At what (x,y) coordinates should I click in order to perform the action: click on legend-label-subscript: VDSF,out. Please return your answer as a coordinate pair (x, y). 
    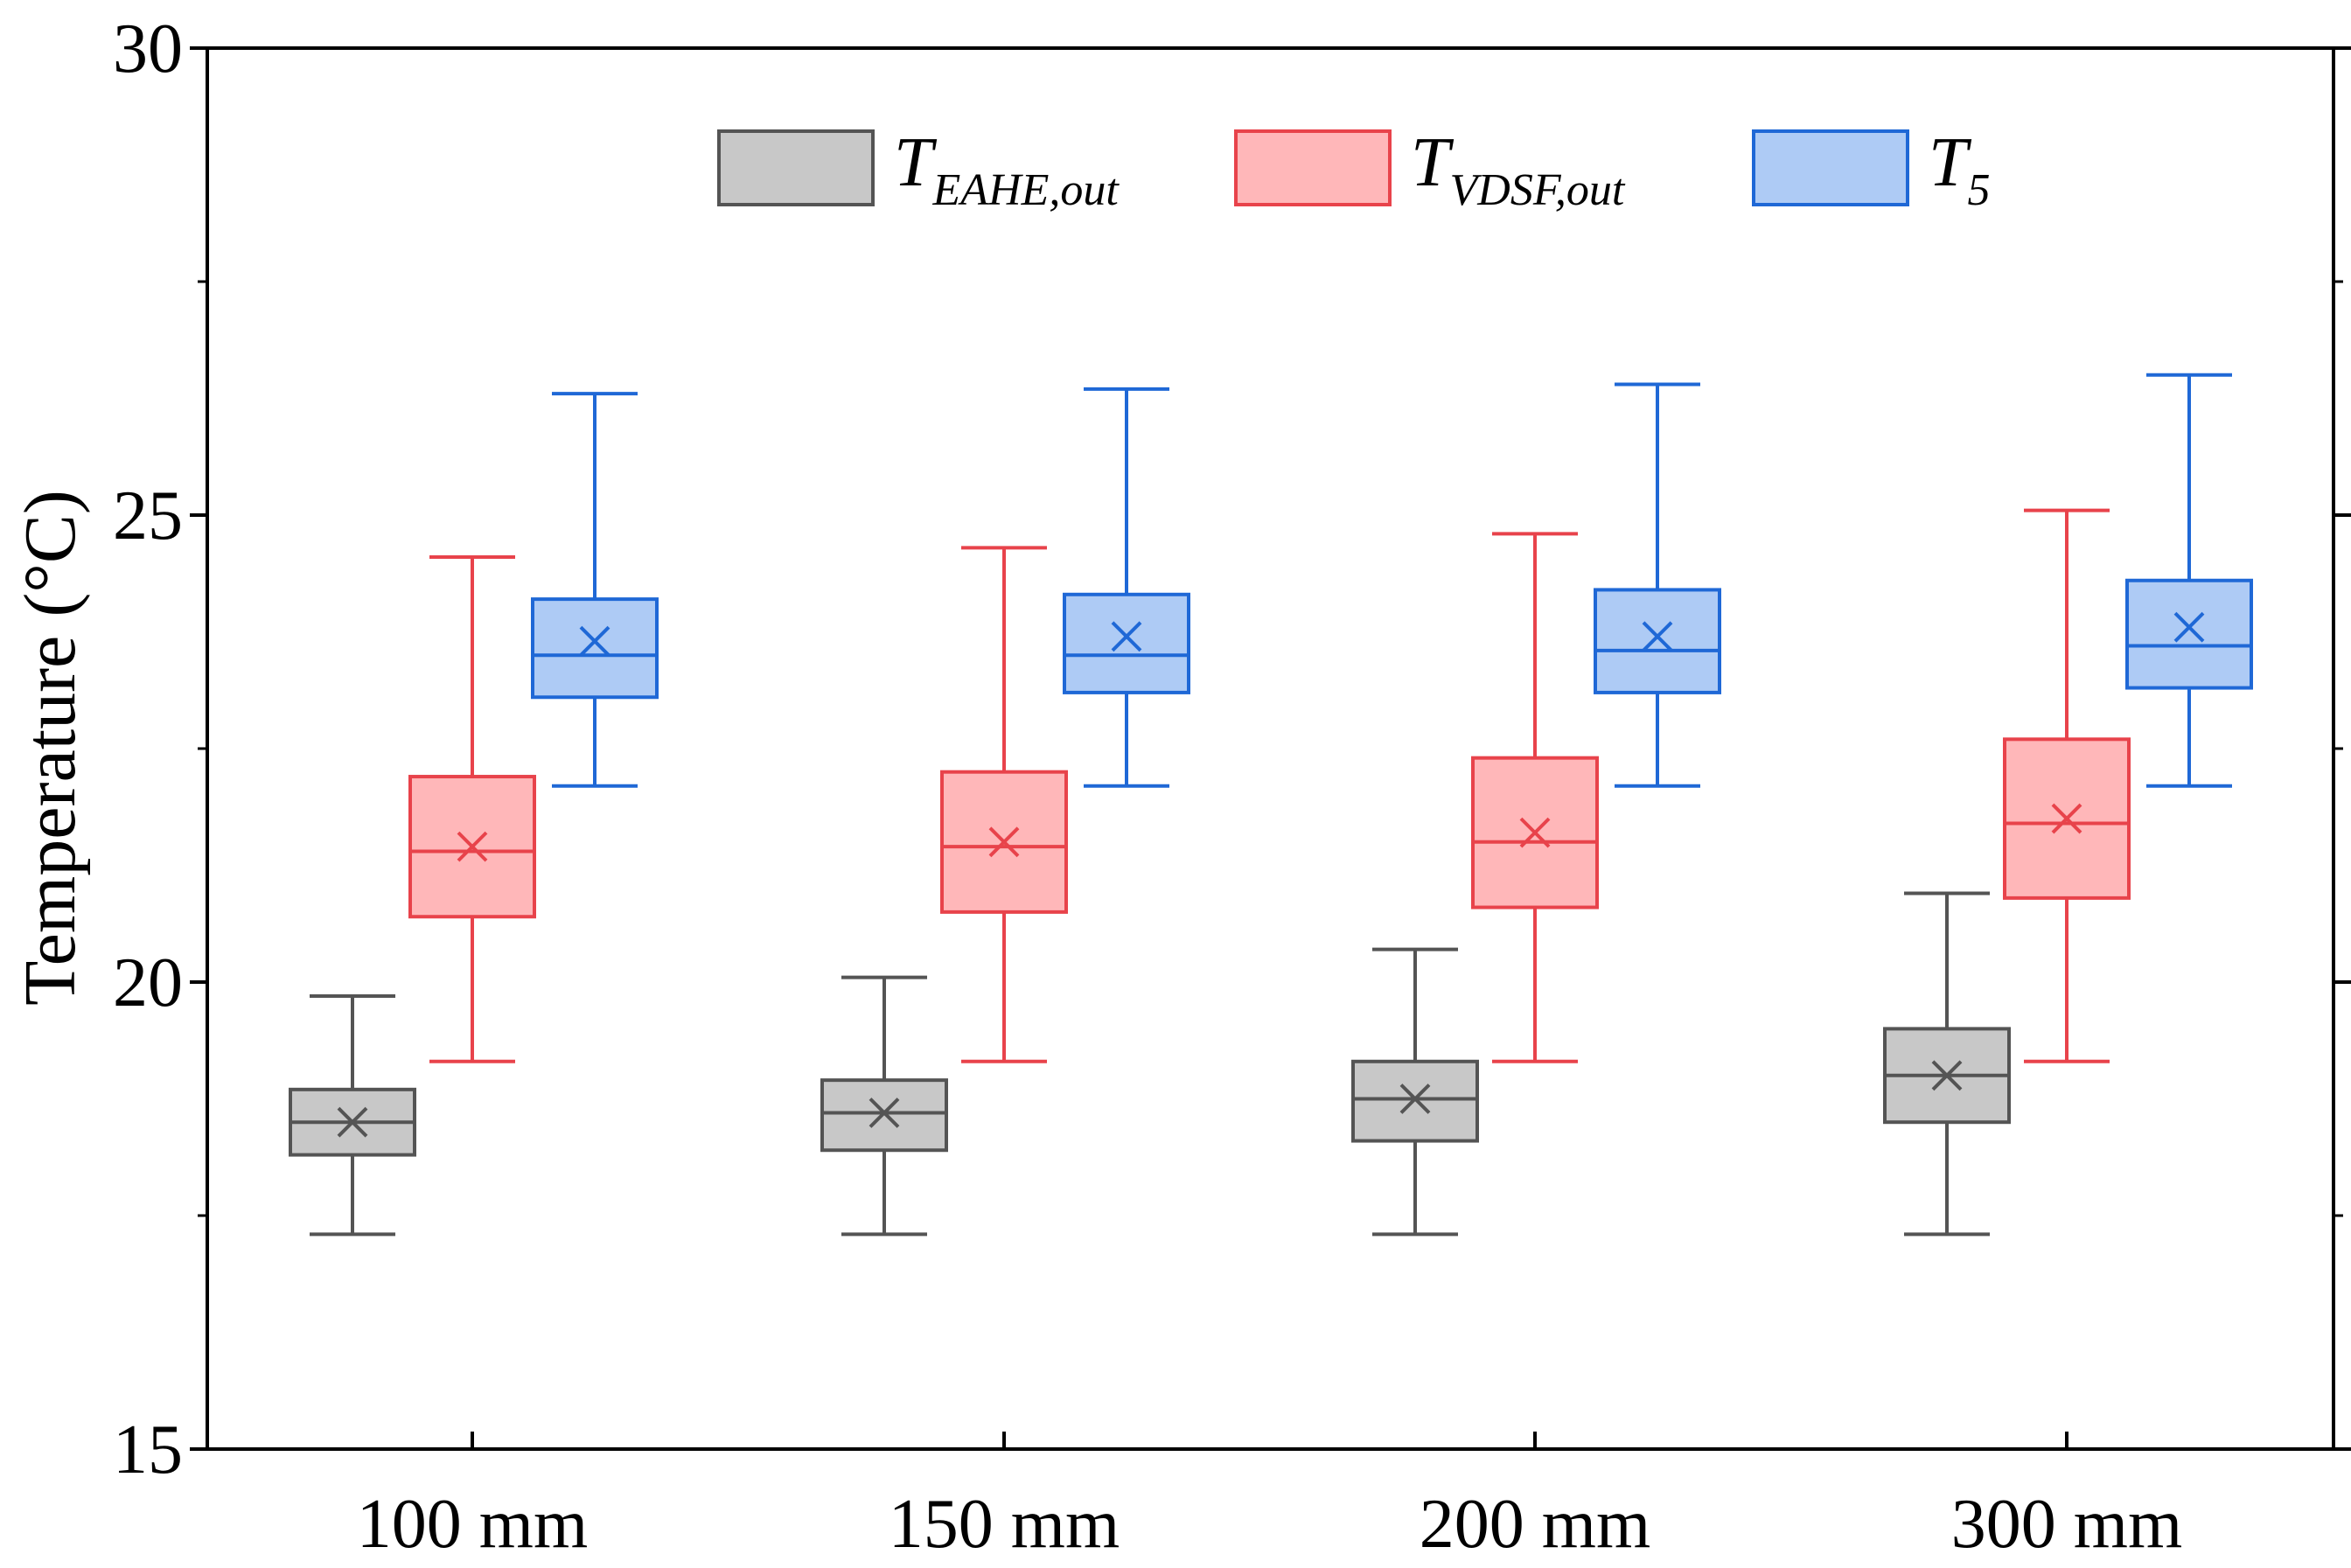
    Looking at the image, I should click on (1538, 190).